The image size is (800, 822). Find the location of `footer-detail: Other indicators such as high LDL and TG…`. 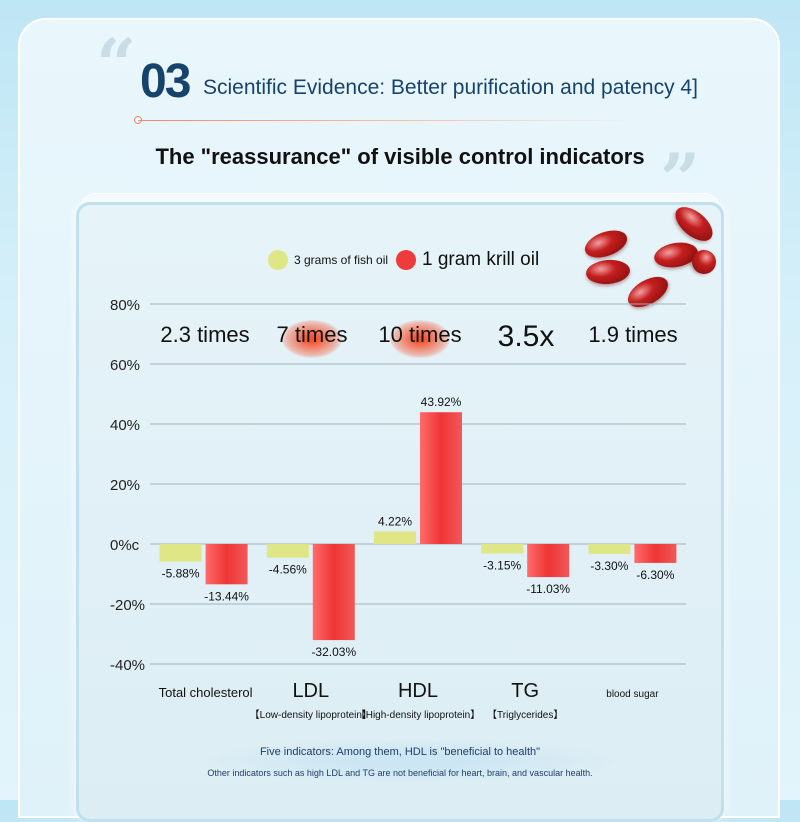

footer-detail: Other indicators such as high LDL and TG… is located at coordinates (400, 773).